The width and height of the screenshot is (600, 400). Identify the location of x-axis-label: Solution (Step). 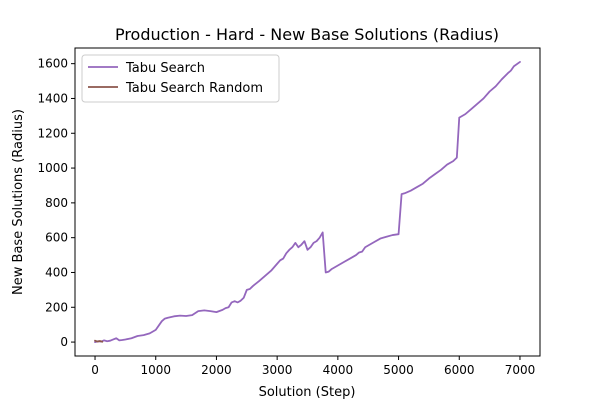
(307, 392).